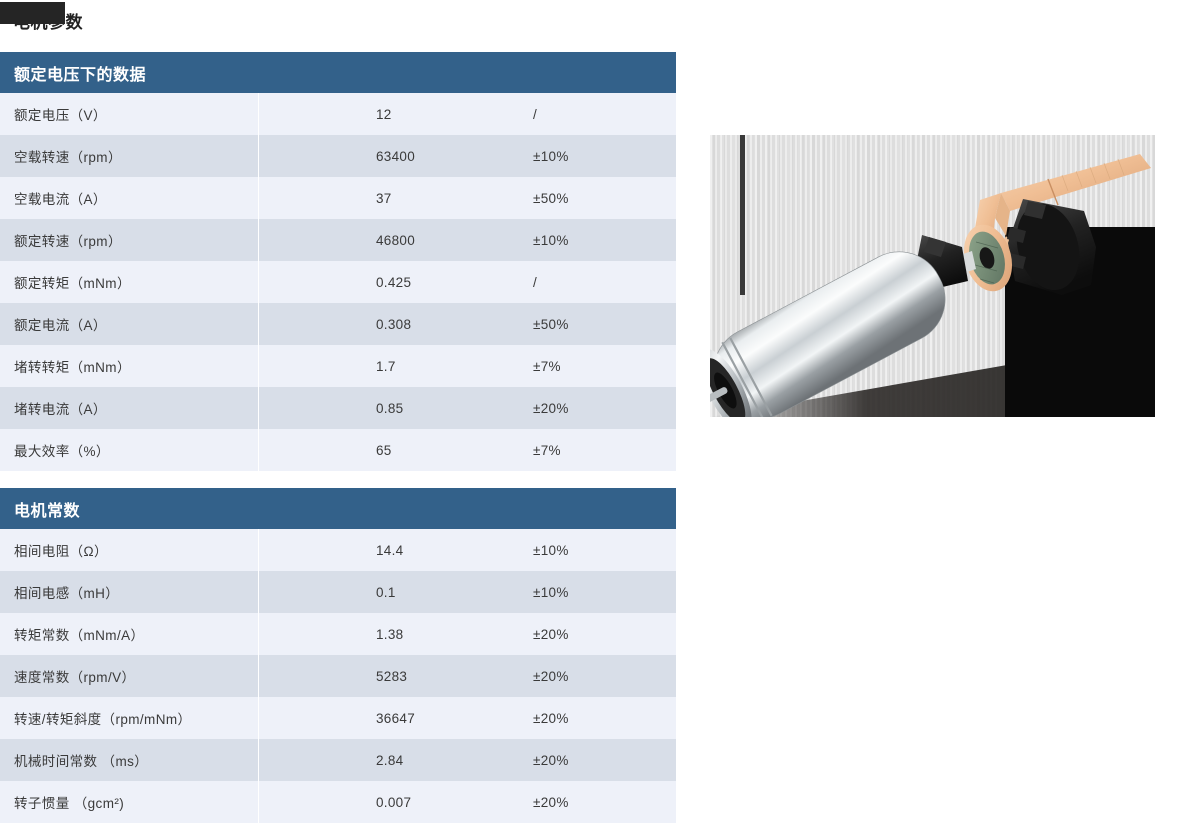  Describe the element at coordinates (72, 283) in the screenshot. I see `row-label: 额定转矩（mNm）` at that location.